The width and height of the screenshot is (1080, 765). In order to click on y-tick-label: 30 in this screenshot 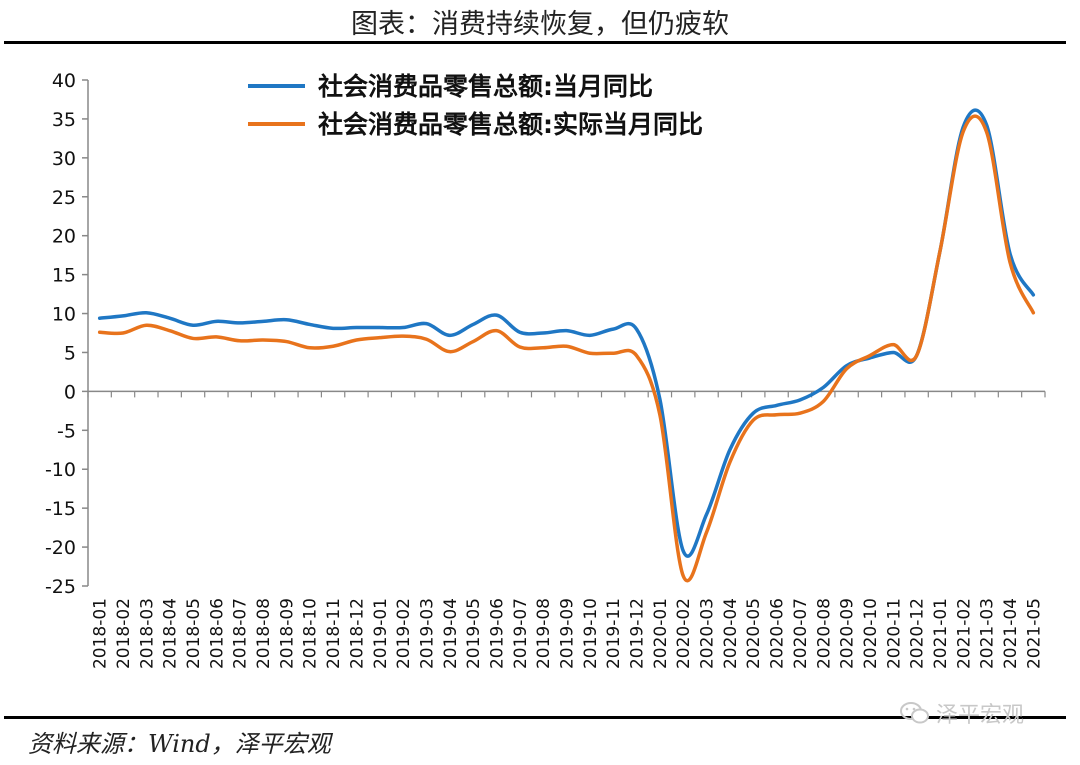, I will do `click(64, 159)`.